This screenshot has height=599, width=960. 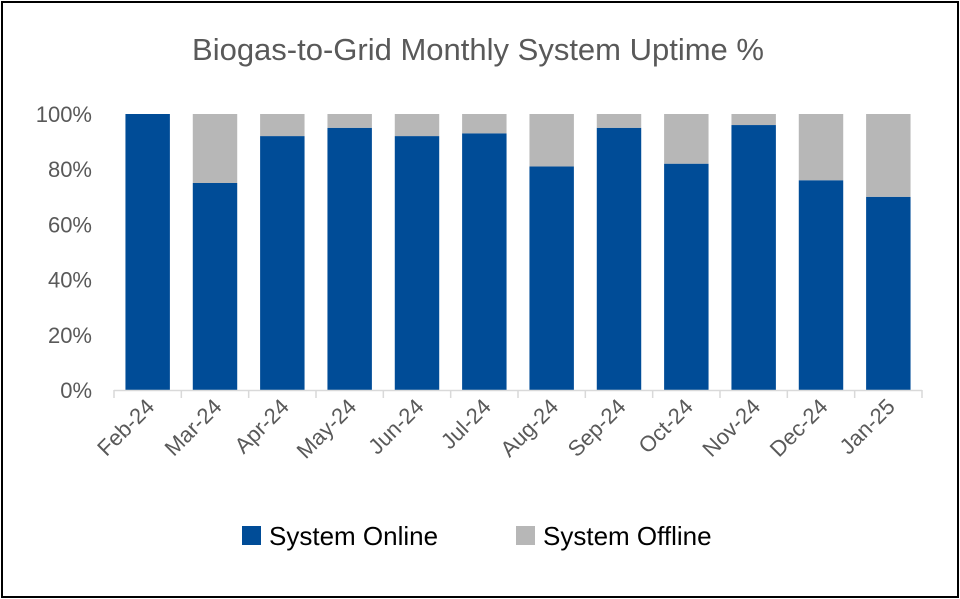 I want to click on x-tick-label: Nov-24, so click(x=731, y=428).